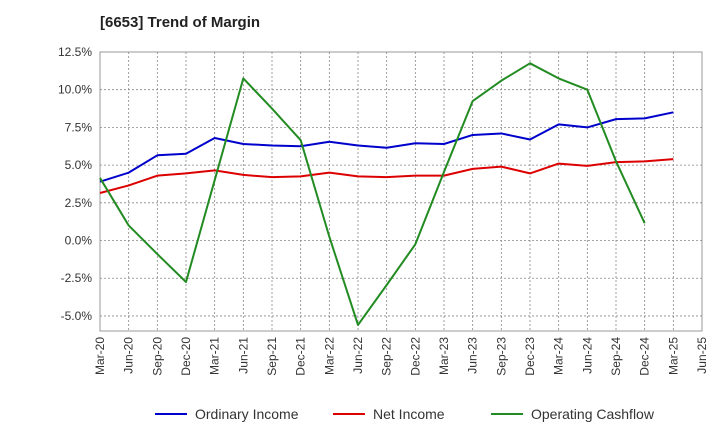  I want to click on x-tick-label: Mar-24, so click(559, 356).